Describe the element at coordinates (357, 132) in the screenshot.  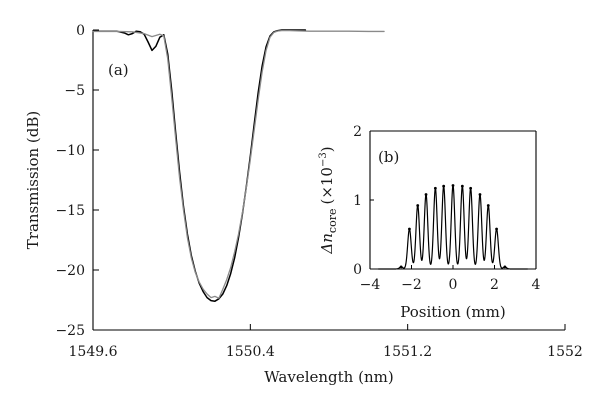
I see `inset-y-tick-label: 2` at that location.